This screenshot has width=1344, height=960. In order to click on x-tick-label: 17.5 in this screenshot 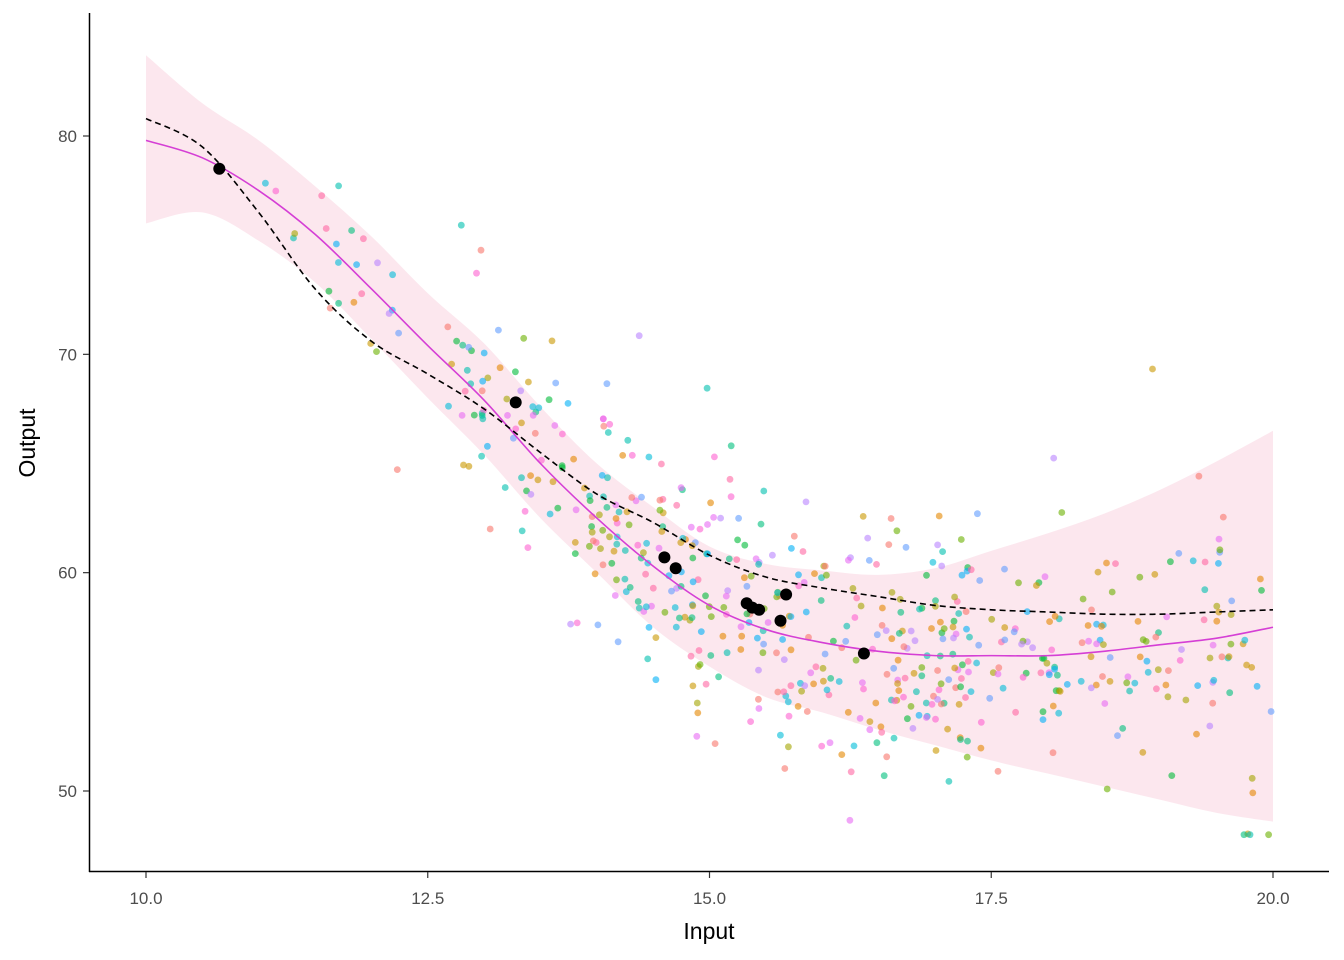, I will do `click(991, 898)`.